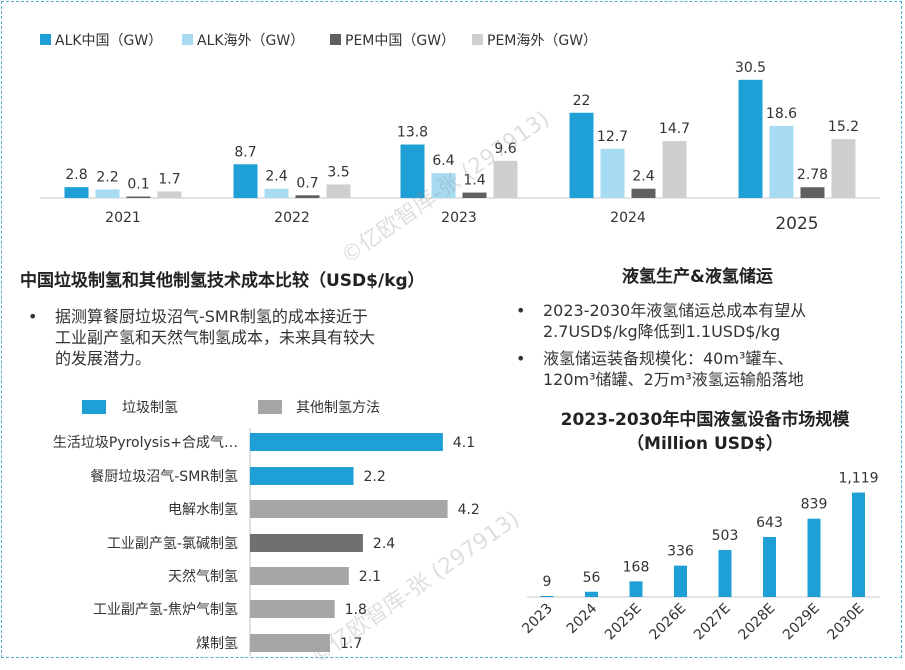 Image resolution: width=905 pixels, height=670 pixels. Describe the element at coordinates (412, 133) in the screenshot. I see `data-label: 13.8` at that location.